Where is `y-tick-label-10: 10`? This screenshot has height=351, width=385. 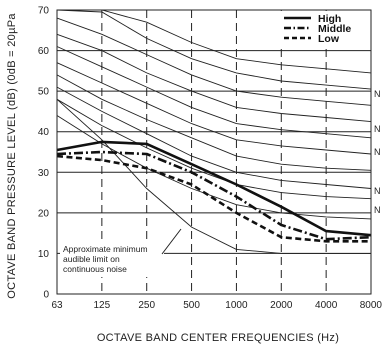 y-tick-label-10: 10 is located at coordinates (44, 254).